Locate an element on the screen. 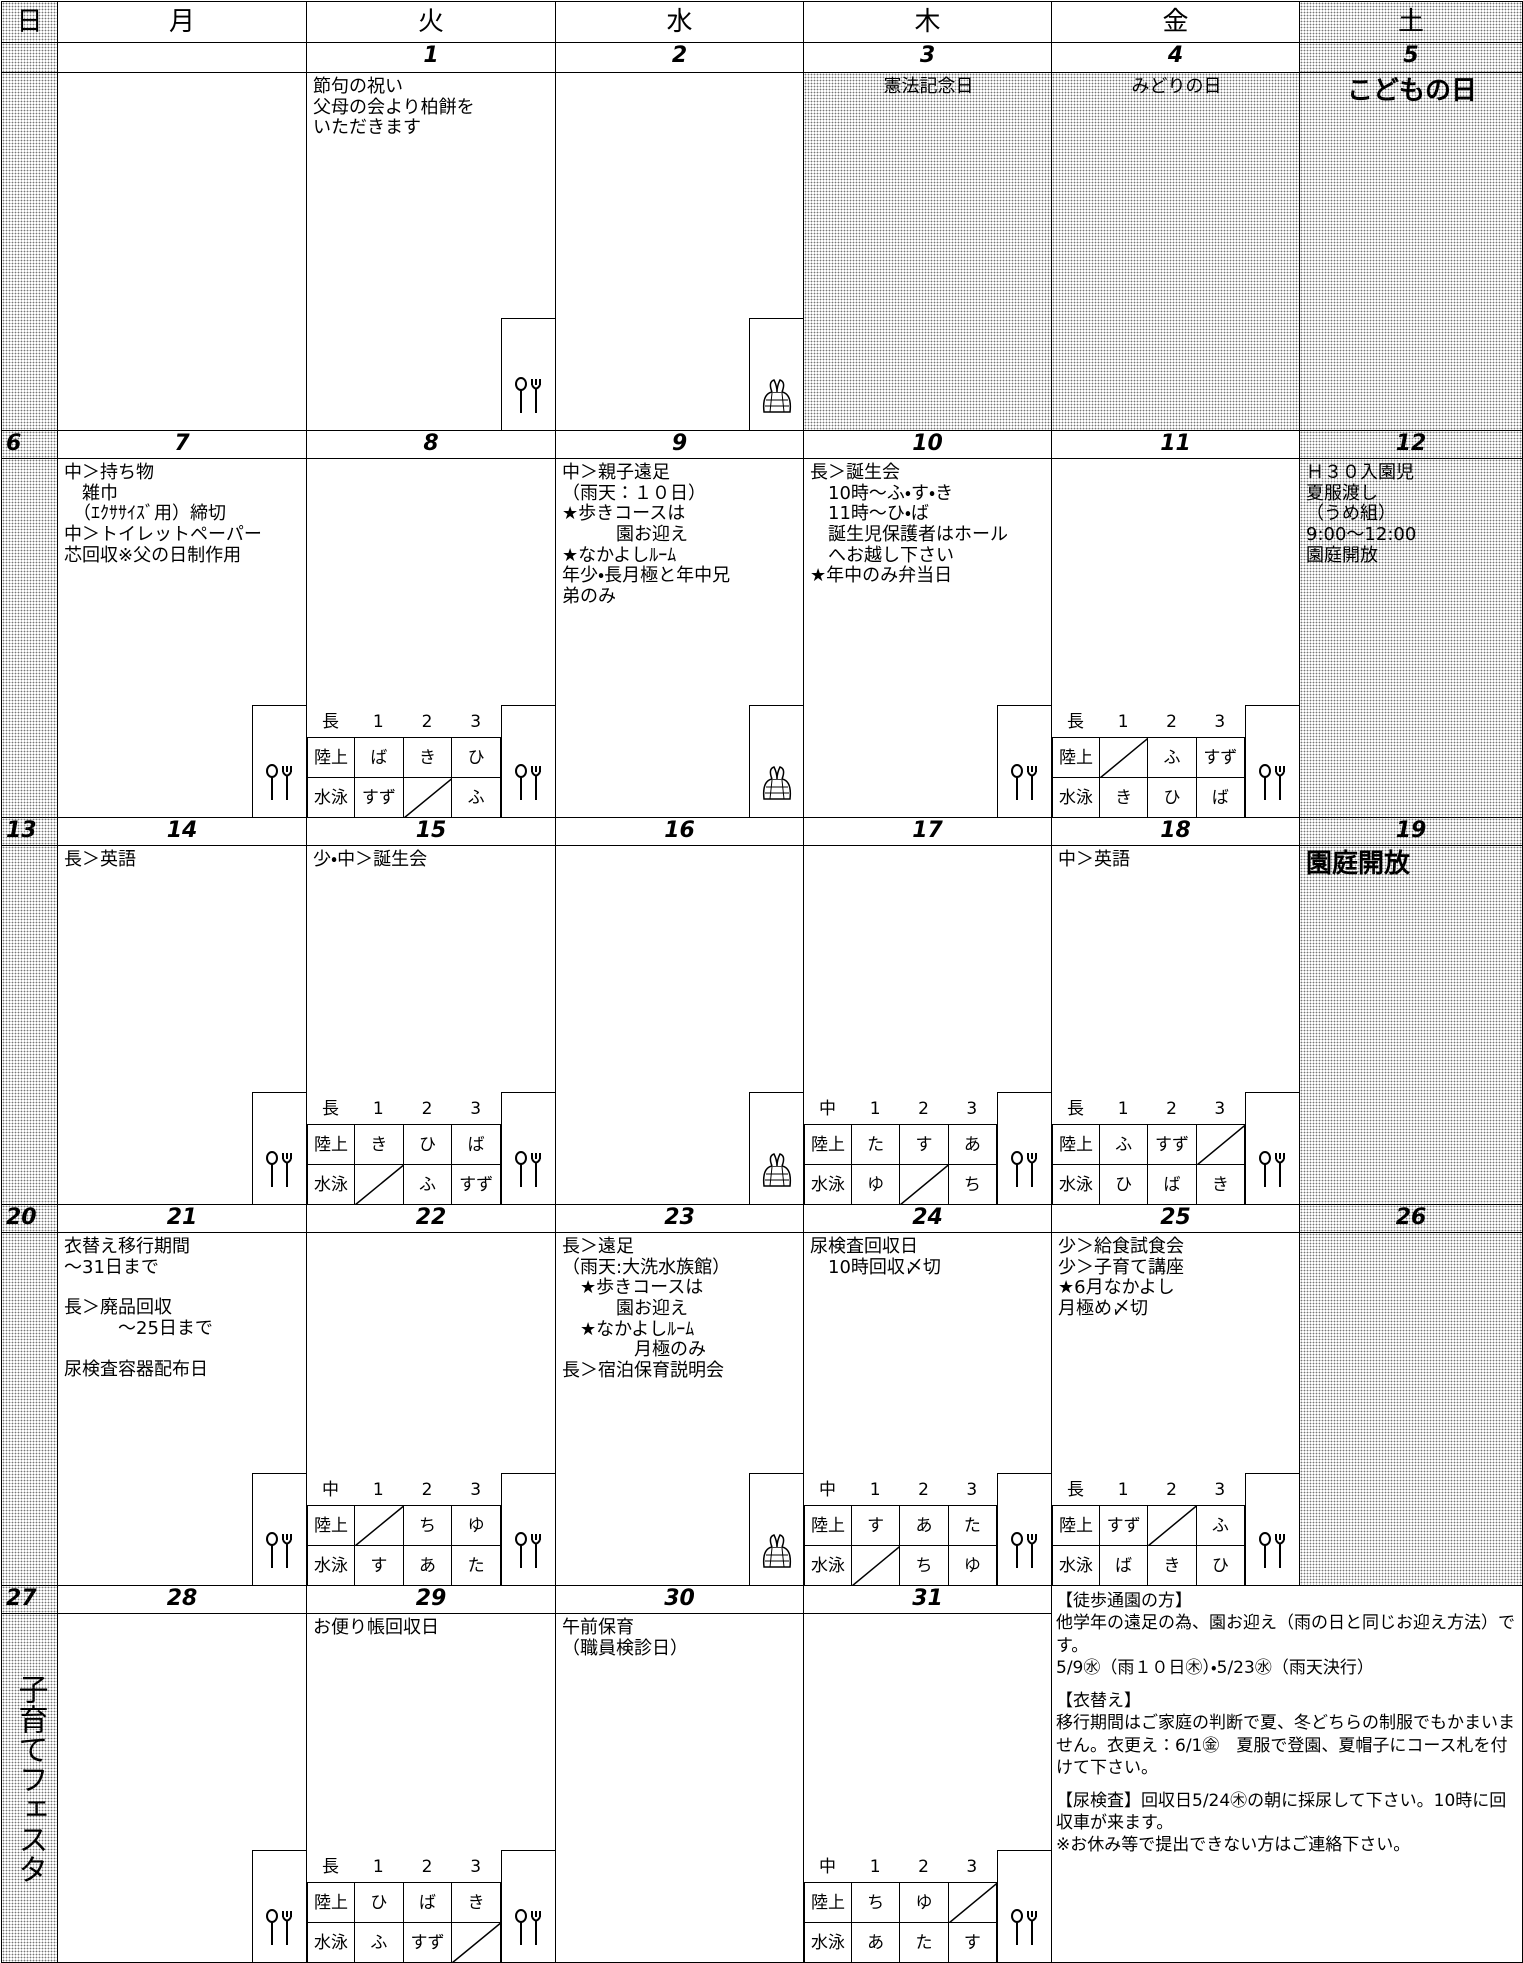  duty-table: 長 1 2 3 陸上ばきひ水泳 すず ふ is located at coordinates (404, 762).